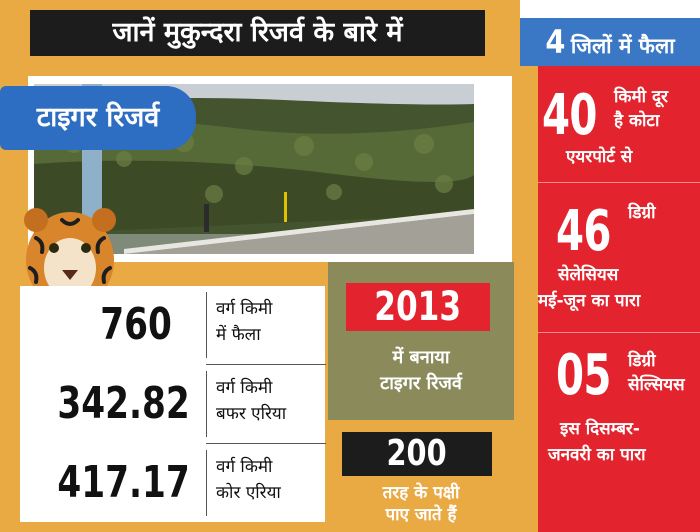  I want to click on stat-value: 342.82, so click(123, 403).